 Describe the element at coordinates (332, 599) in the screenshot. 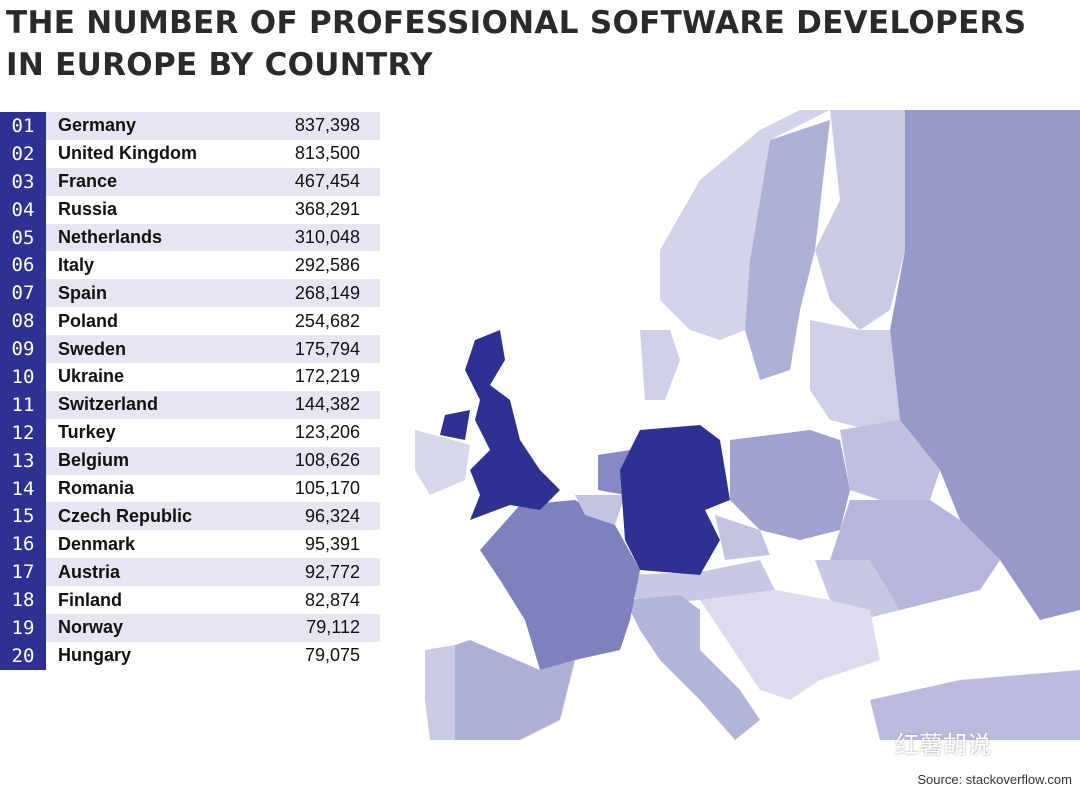

I see `developer-count: 82,874` at that location.